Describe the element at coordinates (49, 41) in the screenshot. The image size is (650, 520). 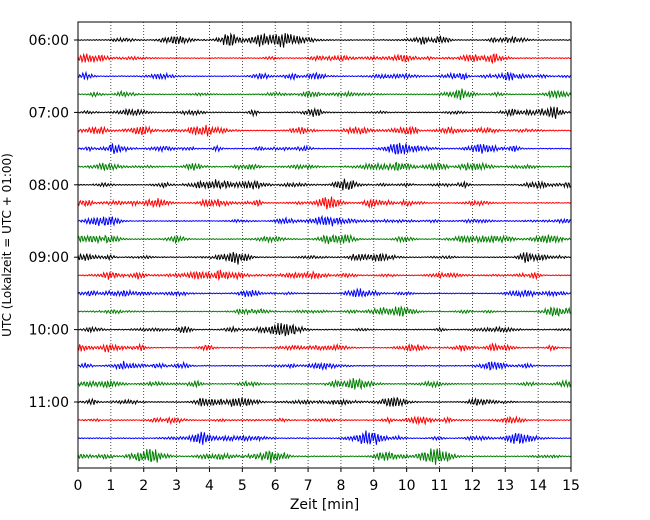
I see `y-tick-label: 06:00` at that location.